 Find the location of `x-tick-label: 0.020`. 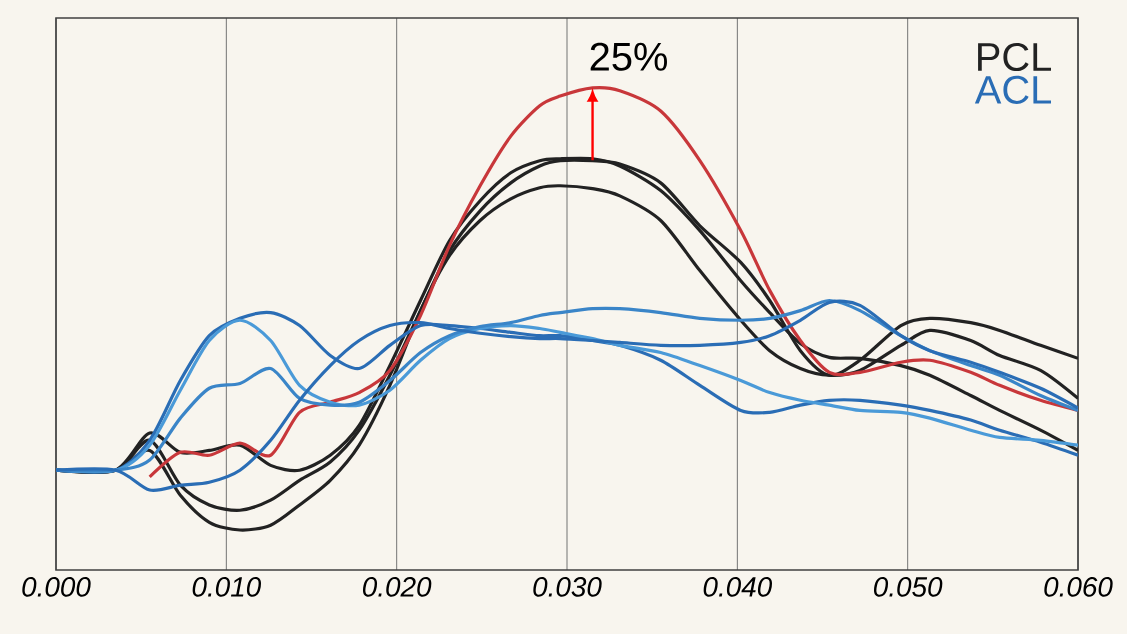

x-tick-label: 0.020 is located at coordinates (397, 587).